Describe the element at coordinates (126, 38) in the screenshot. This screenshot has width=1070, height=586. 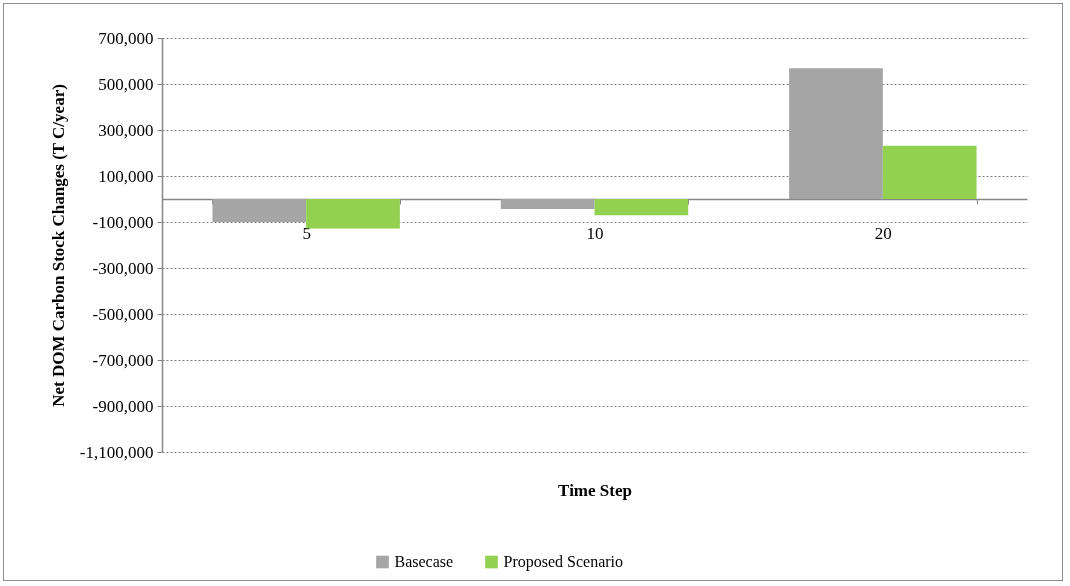
I see `y-tick-label: 700,000` at that location.